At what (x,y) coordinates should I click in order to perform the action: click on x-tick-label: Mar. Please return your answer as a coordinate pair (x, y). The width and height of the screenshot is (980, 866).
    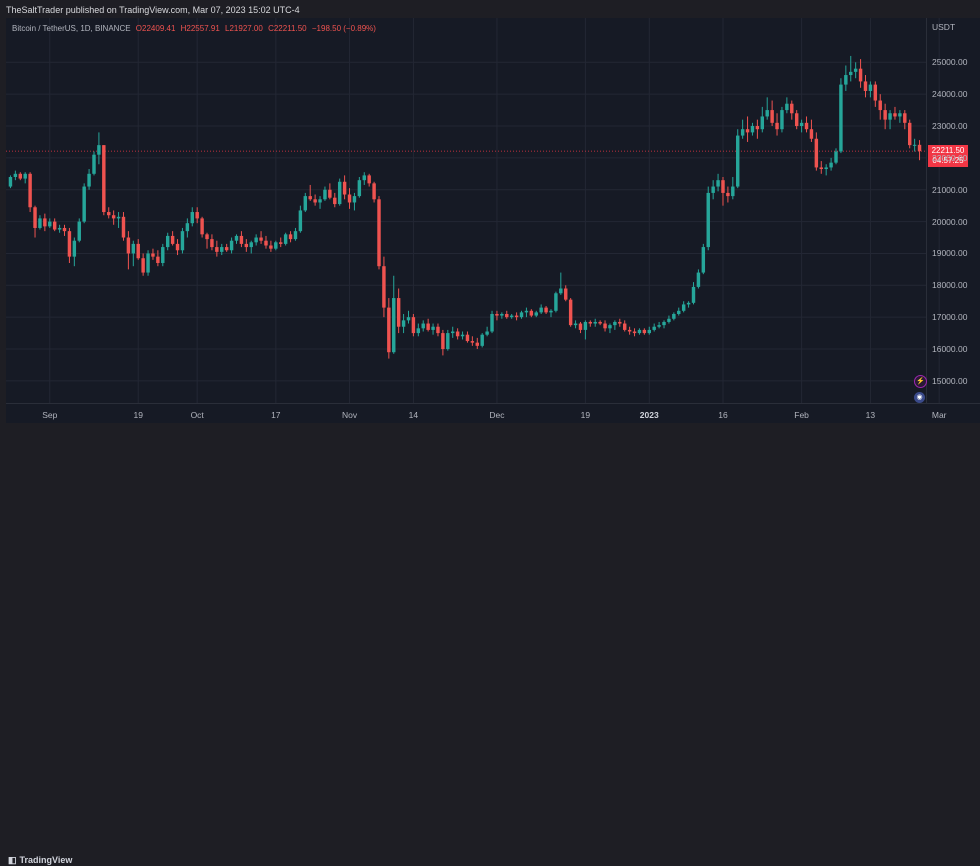
    Looking at the image, I should click on (939, 415).